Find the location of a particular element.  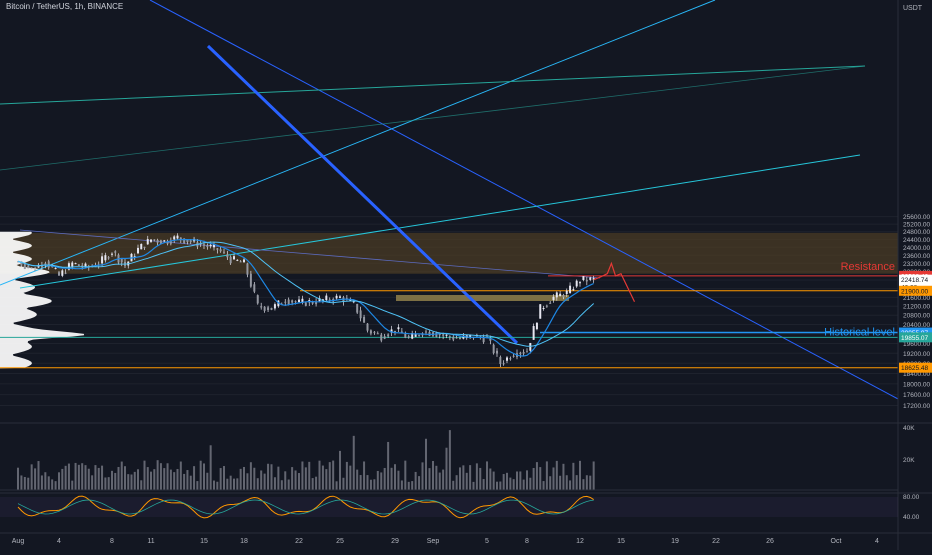

moving-average-fast is located at coordinates (305, 298).